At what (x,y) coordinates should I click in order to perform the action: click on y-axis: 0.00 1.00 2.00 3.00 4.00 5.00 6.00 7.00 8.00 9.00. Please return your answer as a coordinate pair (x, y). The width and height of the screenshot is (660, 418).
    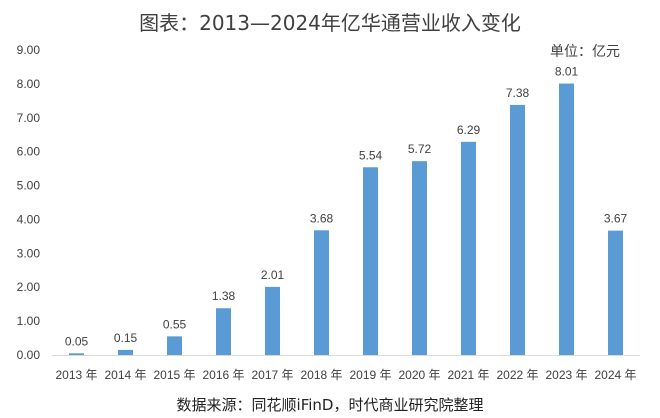
    Looking at the image, I should click on (29, 202).